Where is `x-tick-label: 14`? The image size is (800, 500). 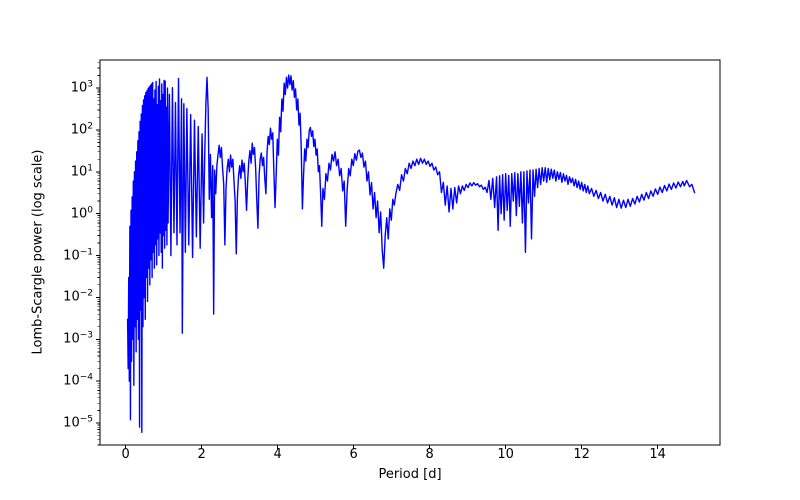 x-tick-label: 14 is located at coordinates (657, 454).